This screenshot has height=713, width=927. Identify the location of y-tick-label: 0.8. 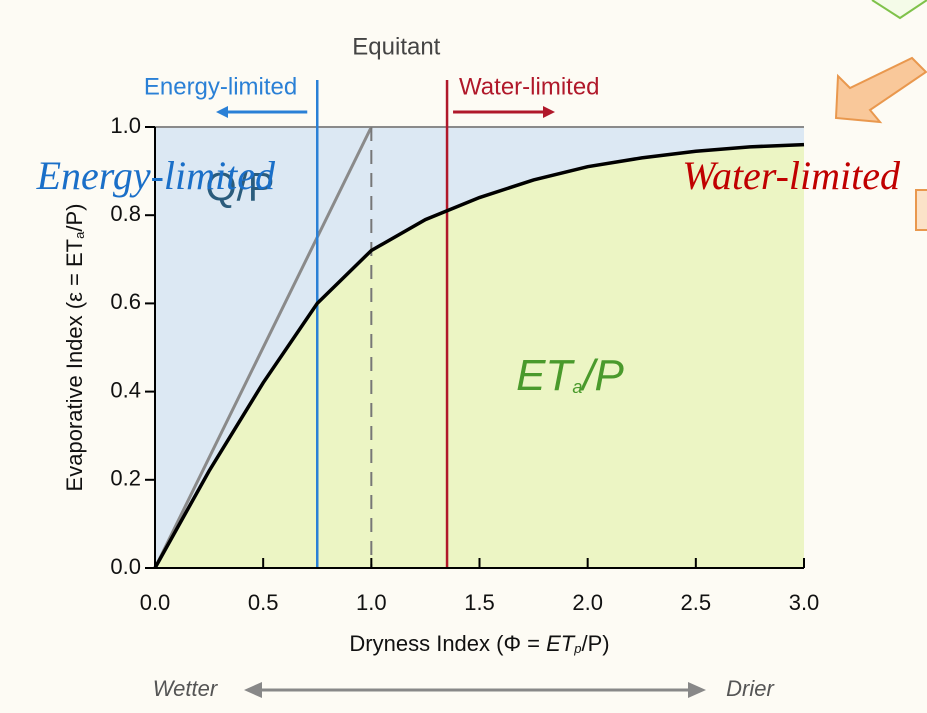
(125, 213).